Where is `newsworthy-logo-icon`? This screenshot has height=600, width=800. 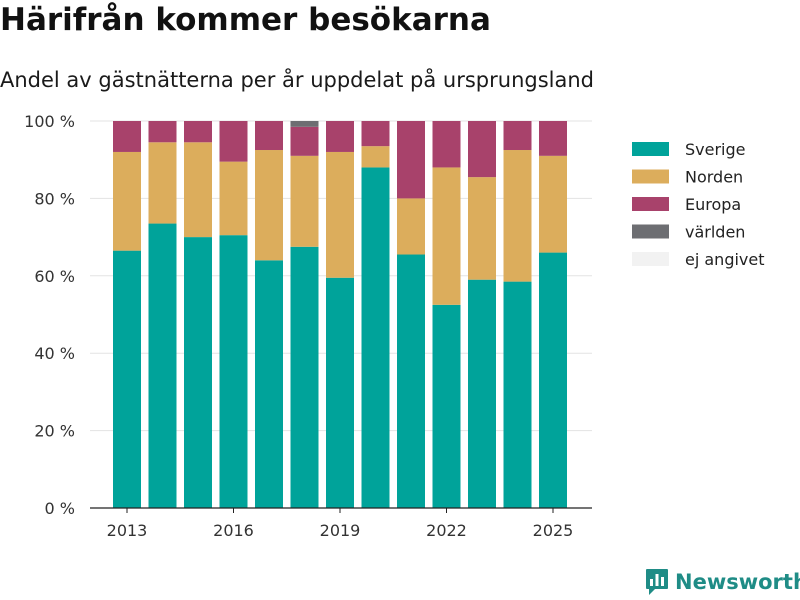
newsworthy-logo-icon is located at coordinates (657, 582).